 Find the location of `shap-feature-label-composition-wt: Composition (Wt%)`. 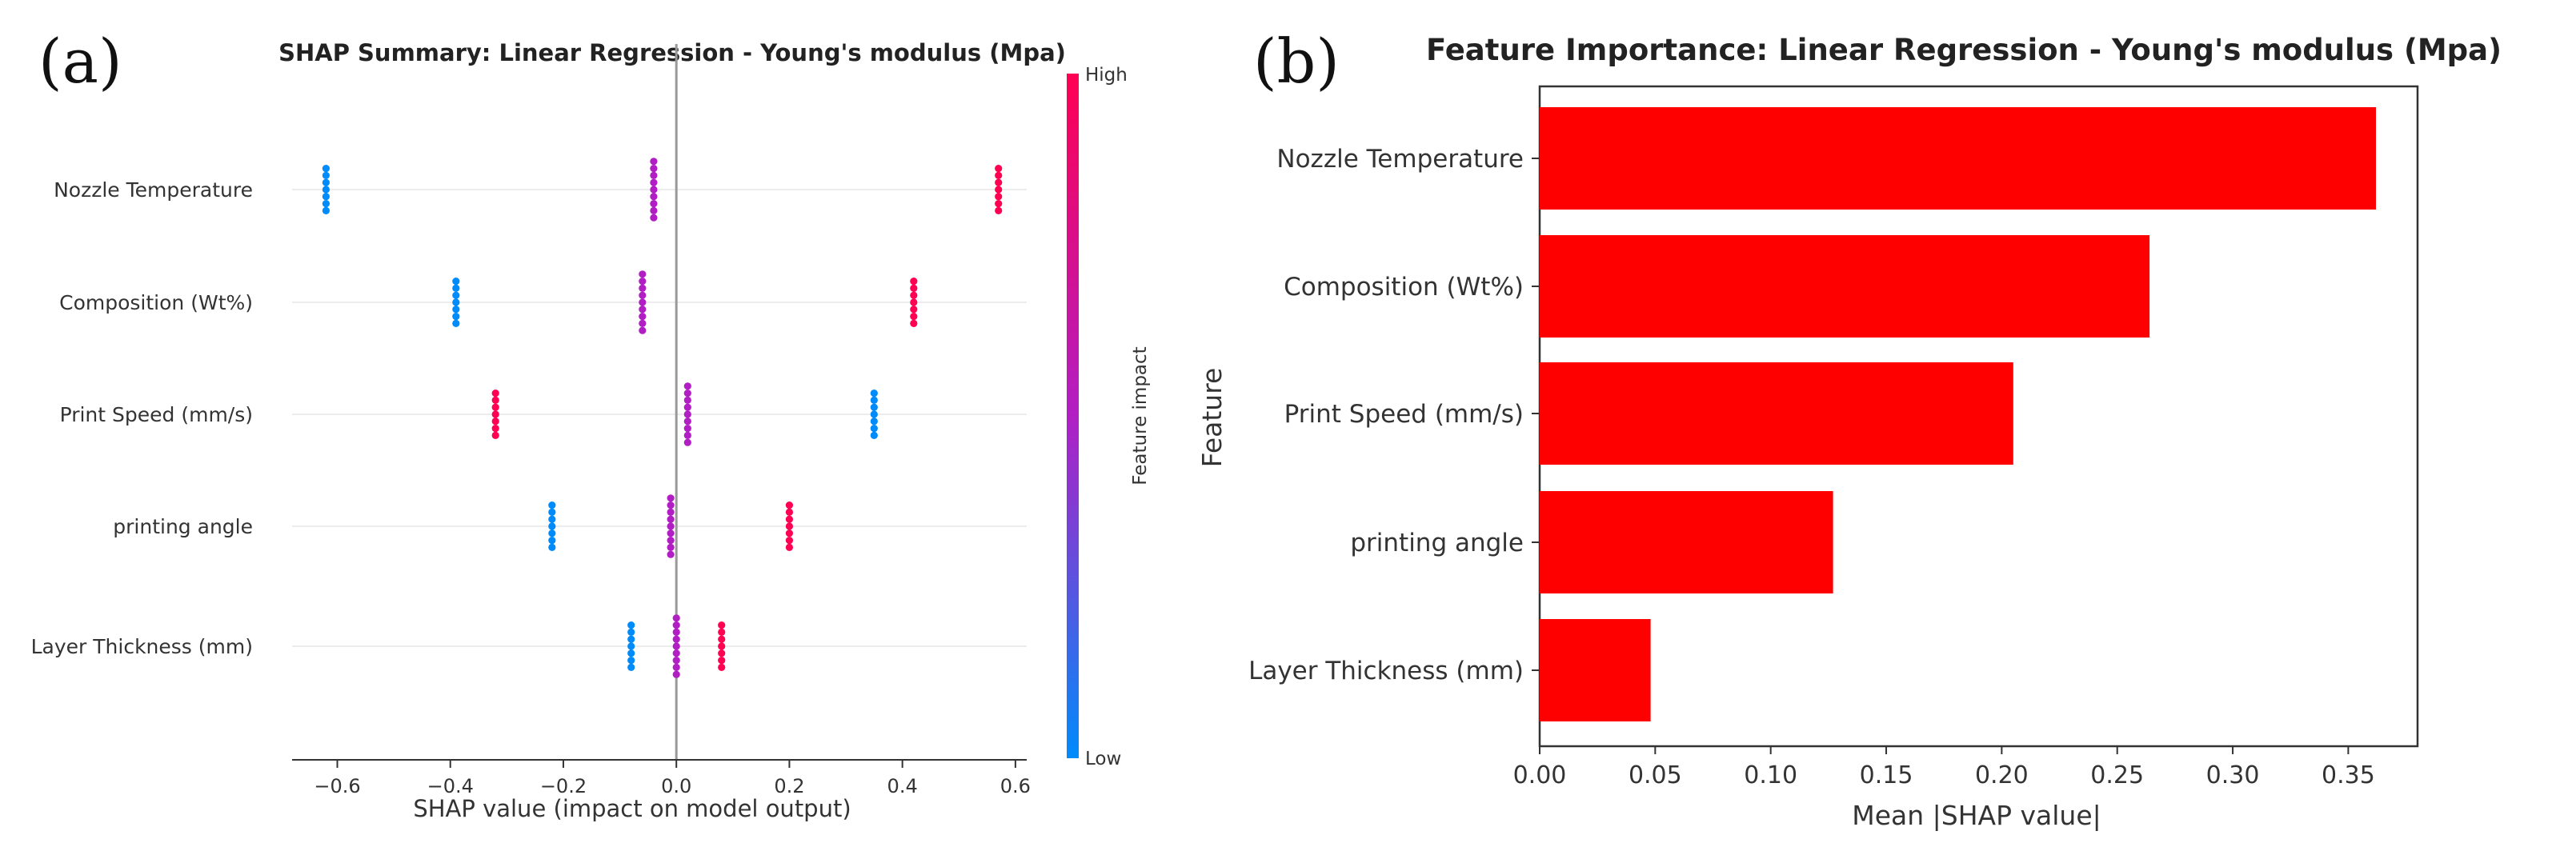

shap-feature-label-composition-wt: Composition (Wt%) is located at coordinates (156, 302).